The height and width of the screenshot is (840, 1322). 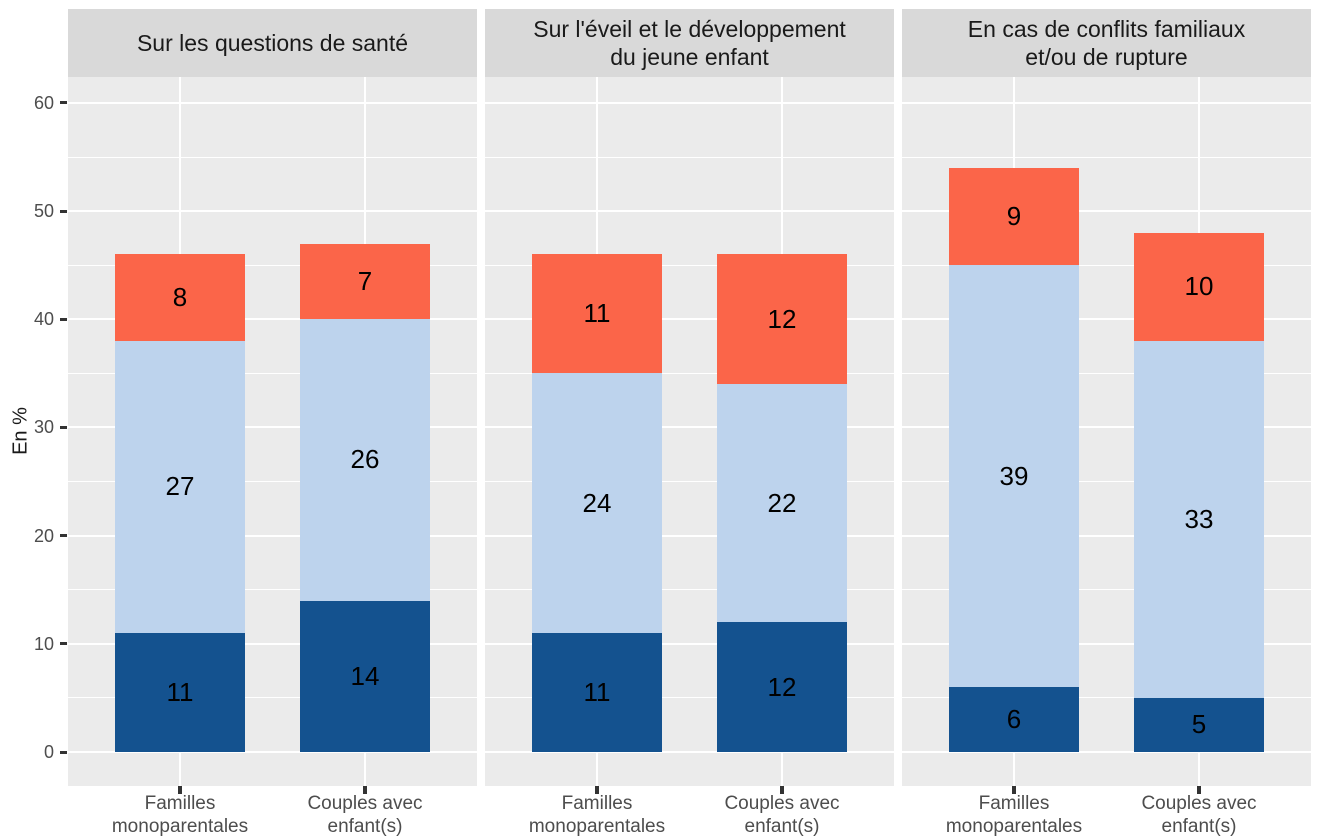 I want to click on panel-title-line: Sur l'éveil et le développement, so click(x=689, y=29).